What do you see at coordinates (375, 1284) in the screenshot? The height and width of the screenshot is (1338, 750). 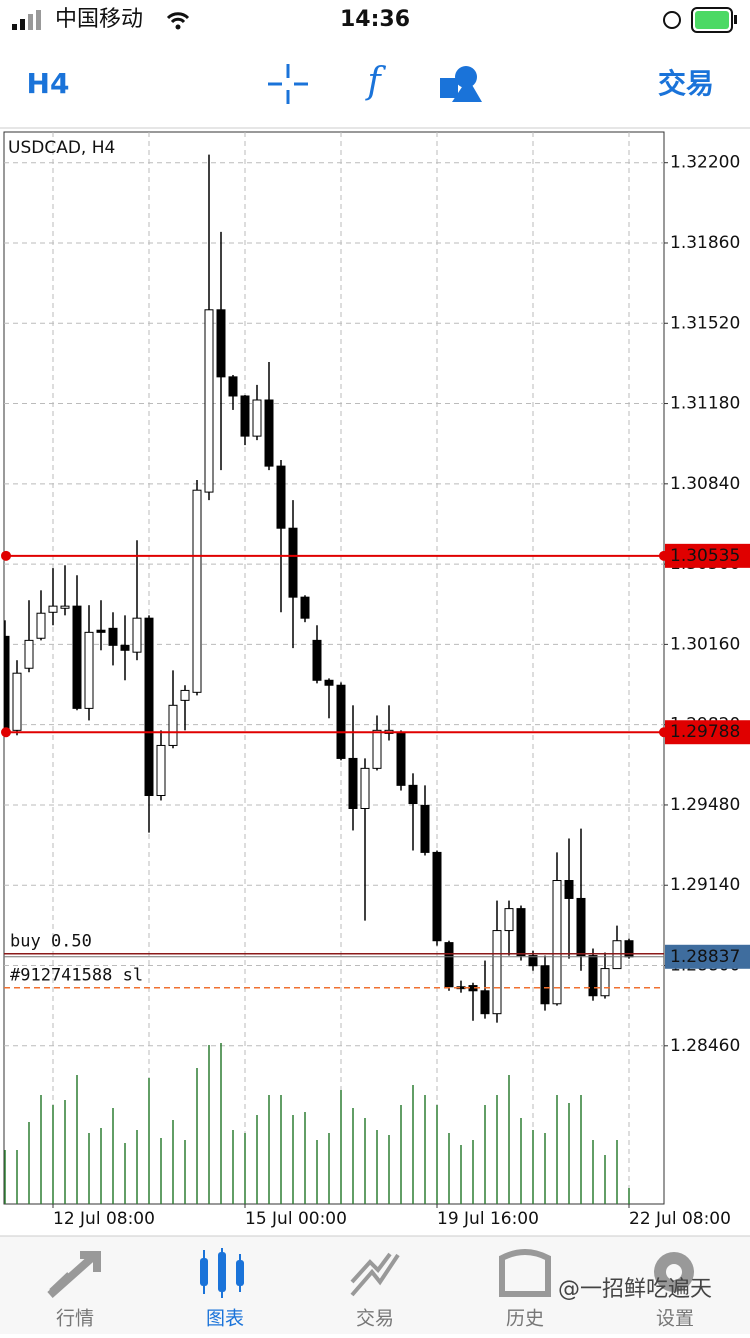 I see `tab-bar: @一招鲜吃遍天 行情 图表 交易 历史 设置` at bounding box center [375, 1284].